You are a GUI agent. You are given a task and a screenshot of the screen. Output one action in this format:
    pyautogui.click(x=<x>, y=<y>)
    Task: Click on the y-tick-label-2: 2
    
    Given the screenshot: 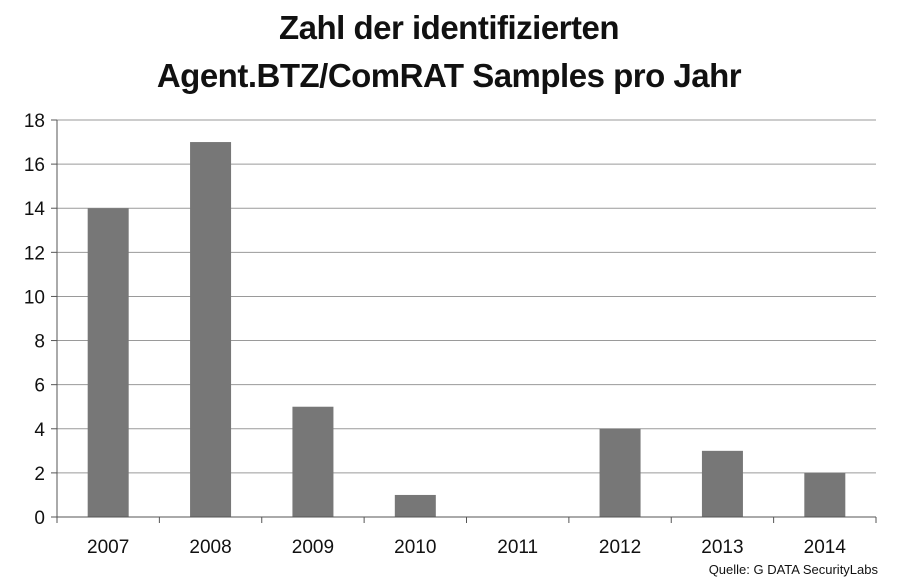 What is the action you would take?
    pyautogui.click(x=39, y=474)
    